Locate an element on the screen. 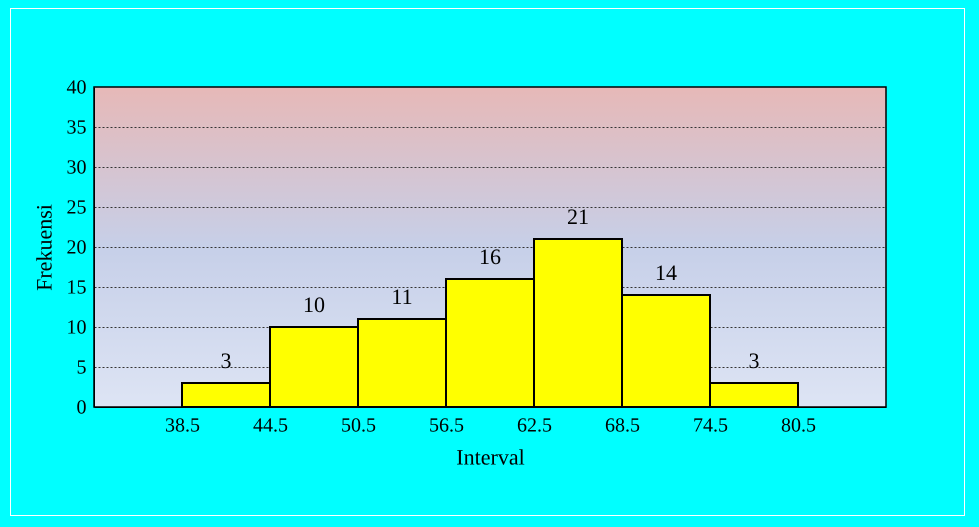 This screenshot has height=527, width=979. y-tick-label: 10 is located at coordinates (76, 327).